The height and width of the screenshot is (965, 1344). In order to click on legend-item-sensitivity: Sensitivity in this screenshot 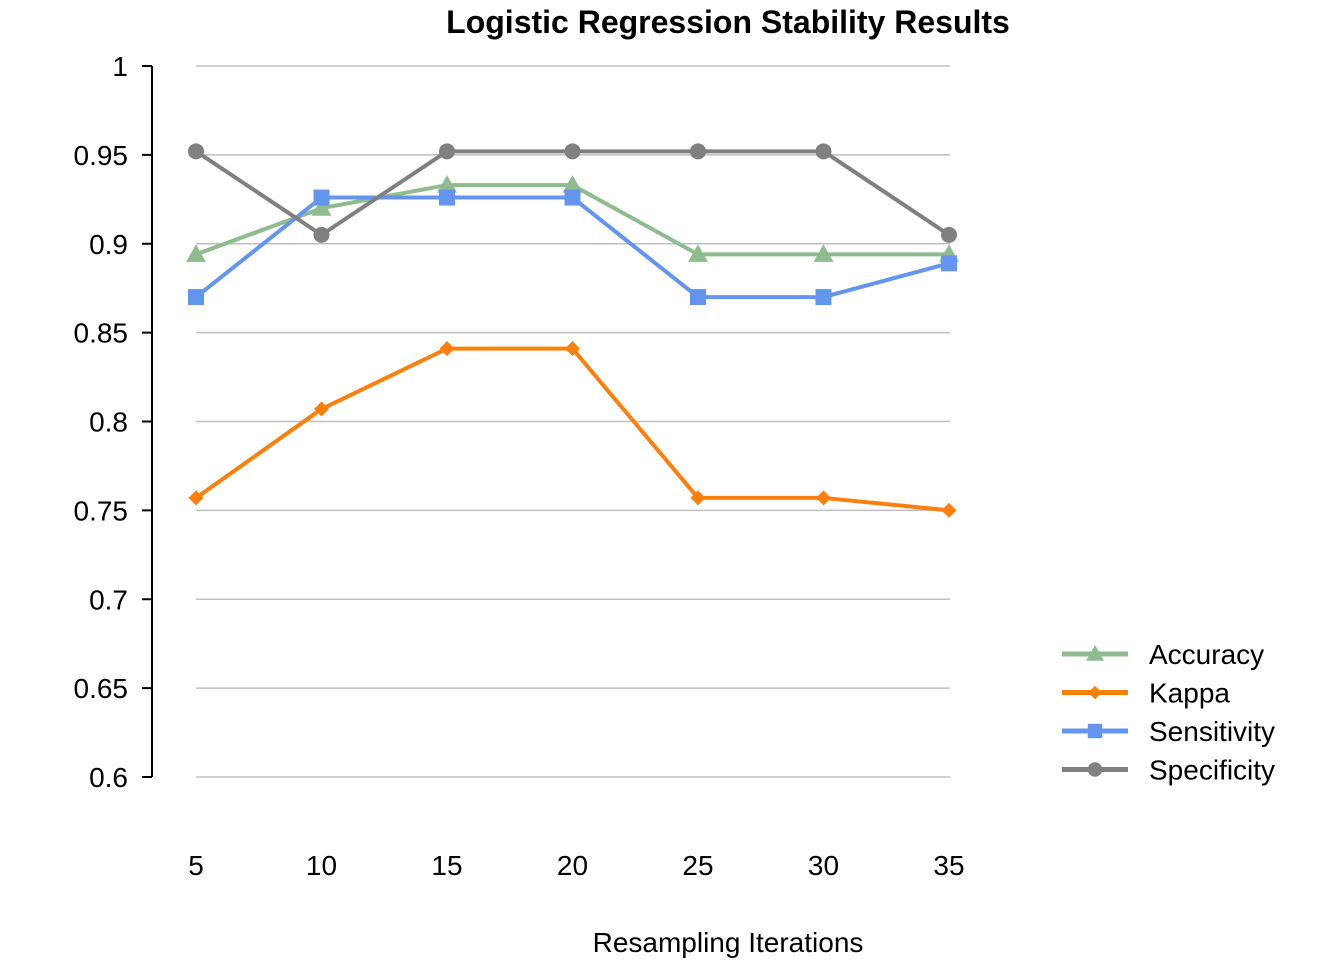, I will do `click(1168, 731)`.